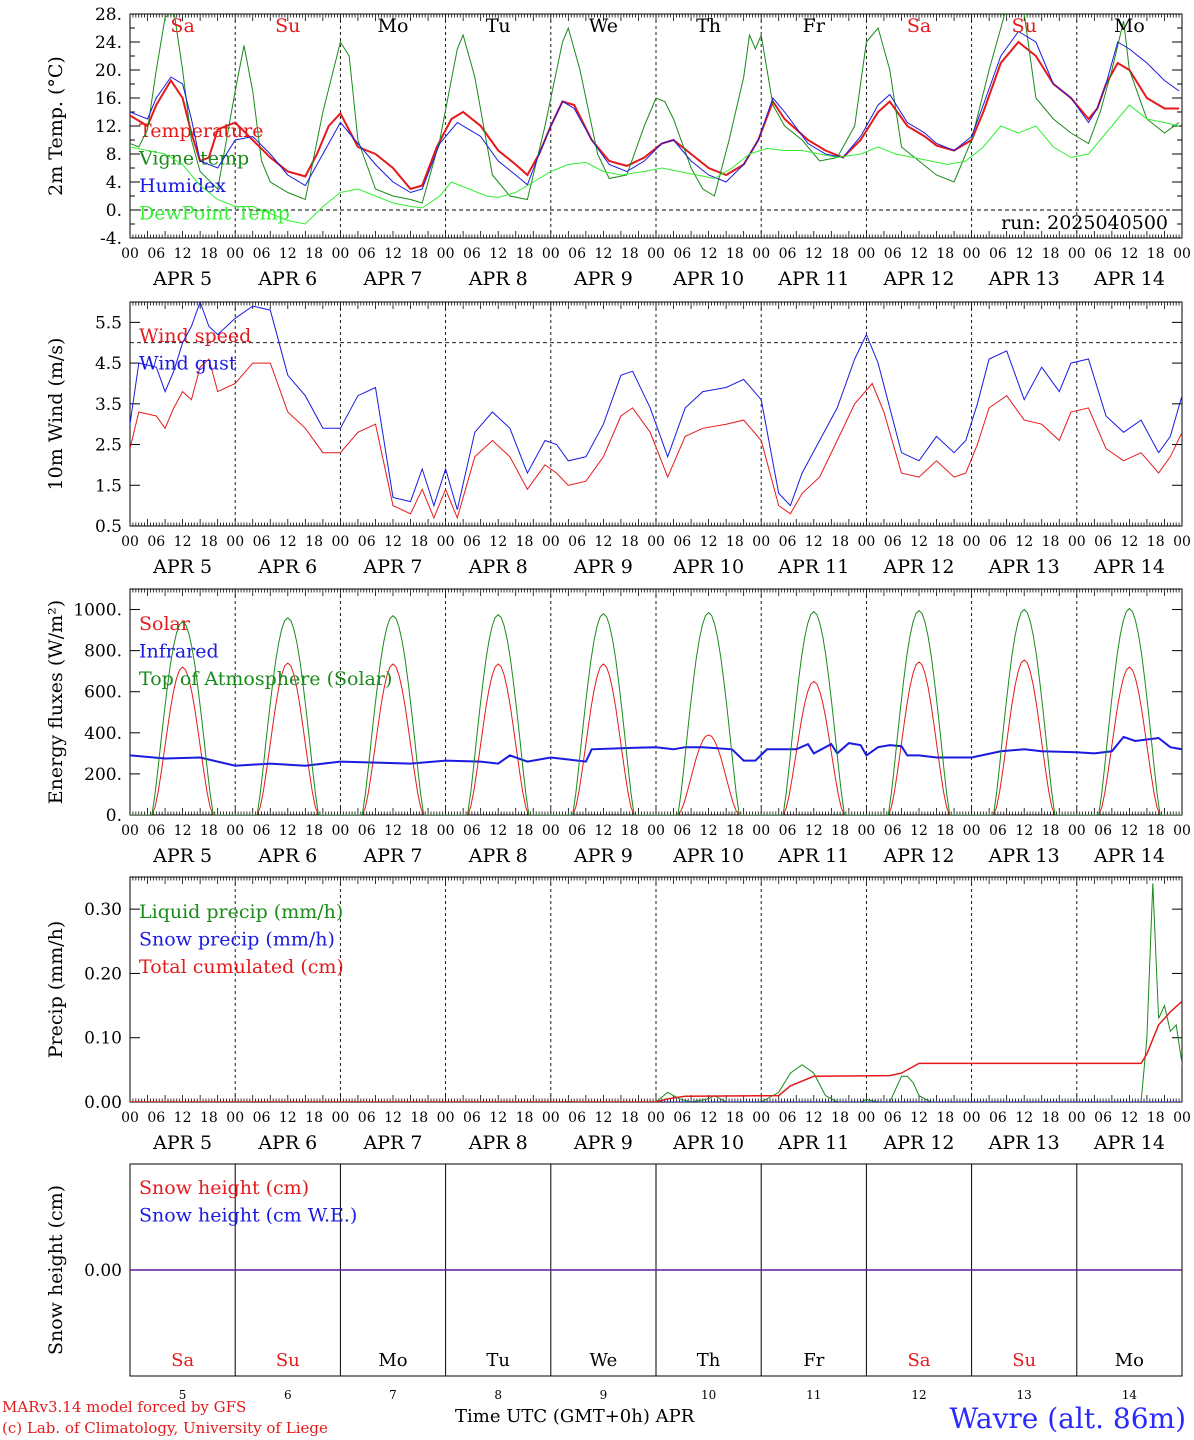 The height and width of the screenshot is (1440, 1194). Describe the element at coordinates (193, 159) in the screenshot. I see `legend-entry: Vigne temp` at that location.